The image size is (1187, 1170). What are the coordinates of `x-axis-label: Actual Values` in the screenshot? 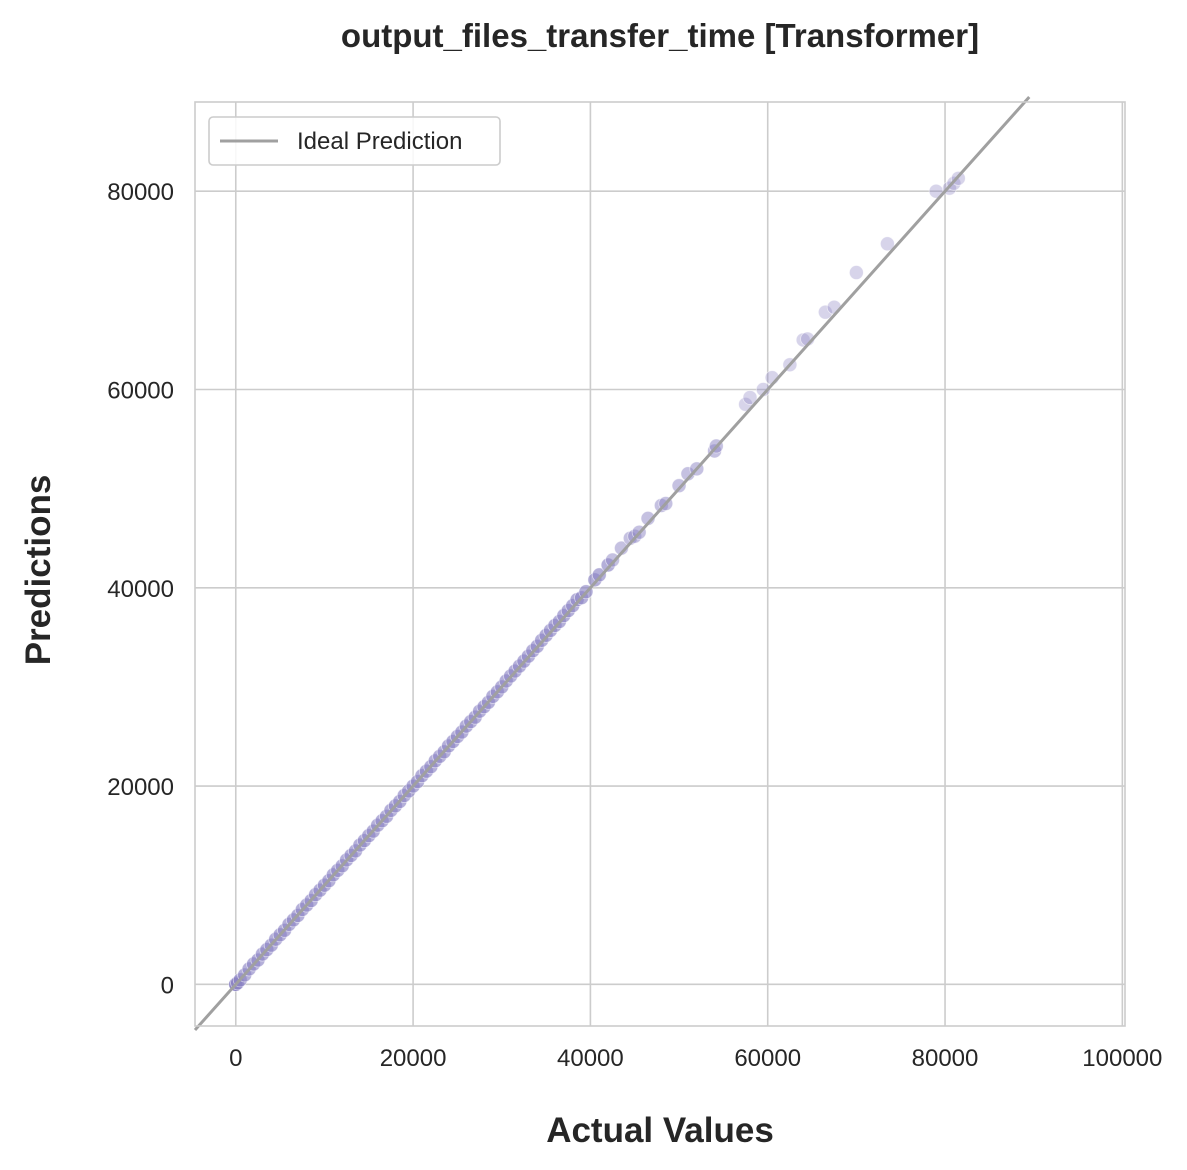 It's located at (660, 1130).